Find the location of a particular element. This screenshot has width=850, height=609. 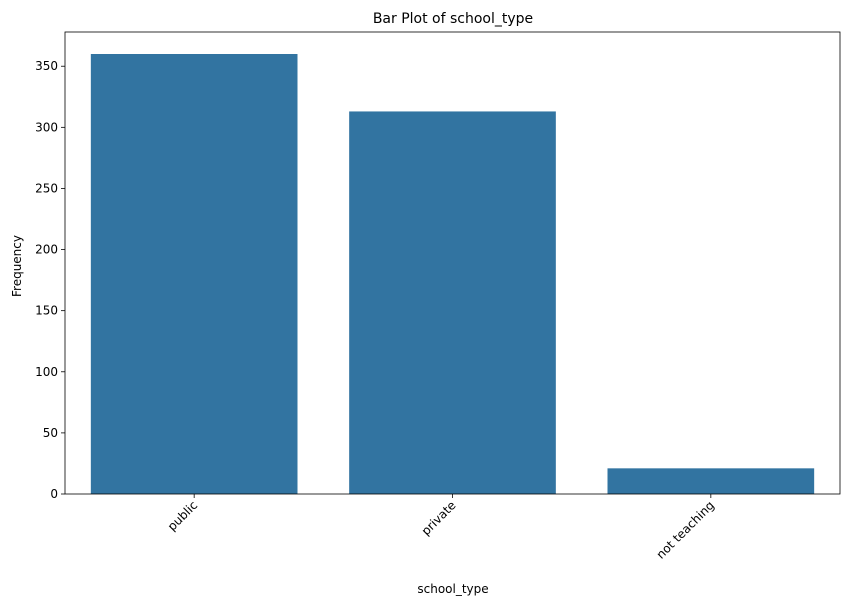

y-tick-label: 150 is located at coordinates (46, 311).